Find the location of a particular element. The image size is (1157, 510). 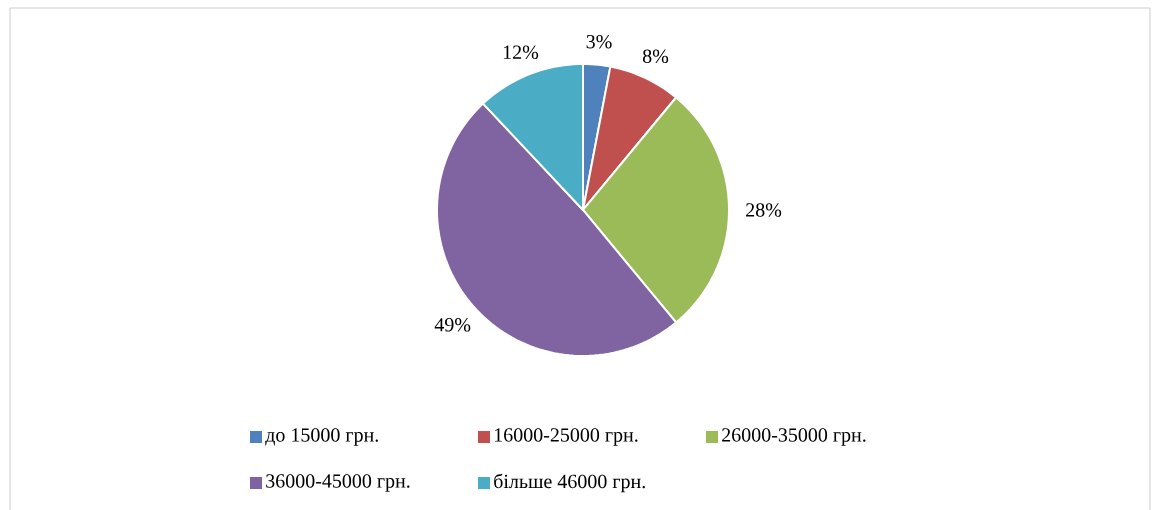

legend-label: 26000-35000 грн. is located at coordinates (794, 436).